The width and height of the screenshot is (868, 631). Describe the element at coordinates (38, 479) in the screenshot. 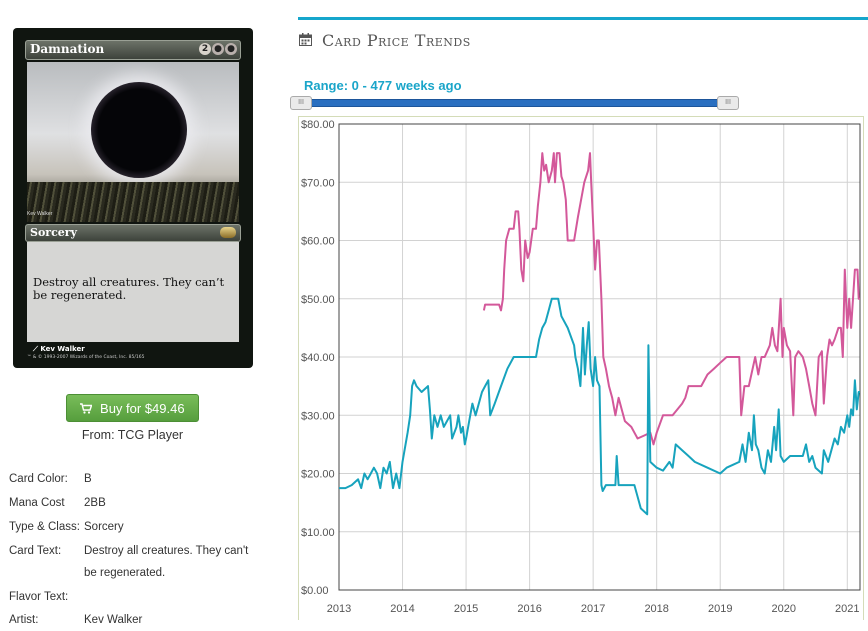

I see `card-color-label: Card Color:` at that location.